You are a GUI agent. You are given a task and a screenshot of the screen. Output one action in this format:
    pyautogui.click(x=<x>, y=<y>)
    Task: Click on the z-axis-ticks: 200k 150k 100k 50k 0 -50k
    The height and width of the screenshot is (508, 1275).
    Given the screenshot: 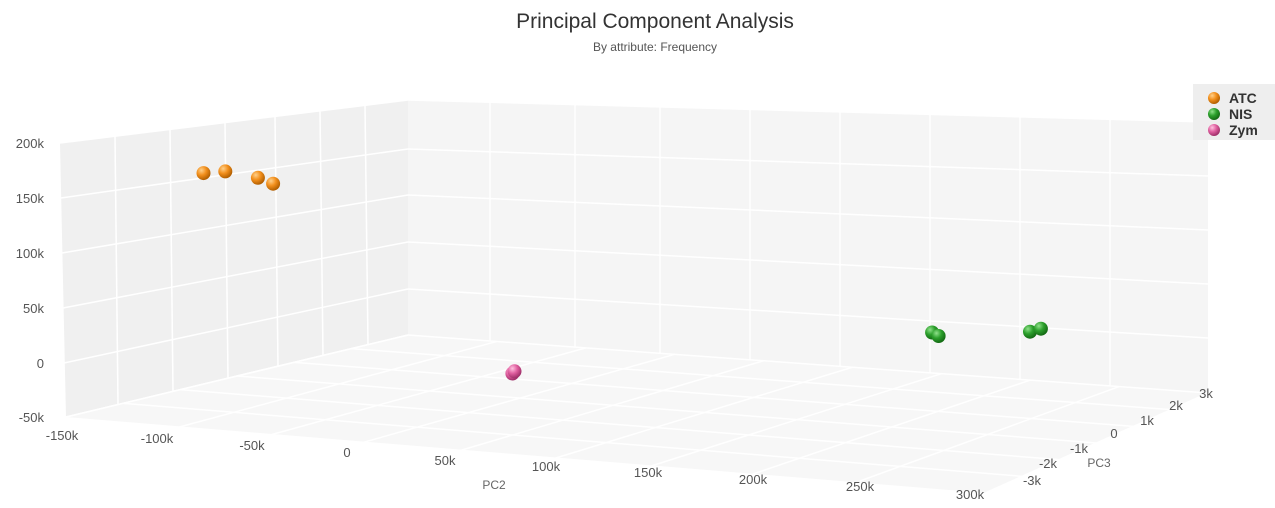 What is the action you would take?
    pyautogui.click(x=30, y=280)
    